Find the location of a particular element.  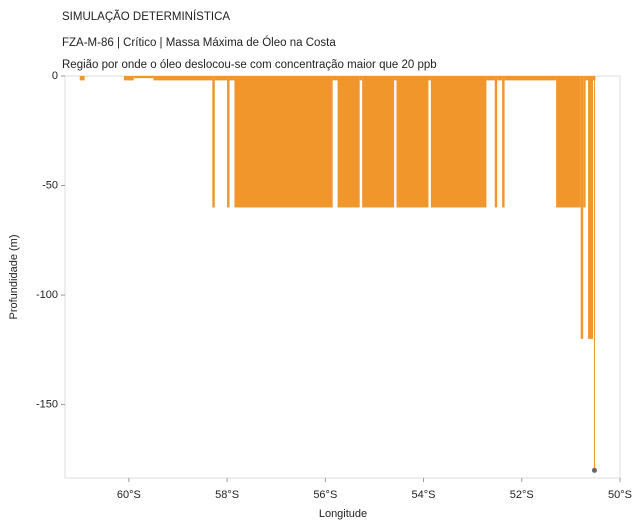

y-tick-label: -100 is located at coordinates (47, 295).